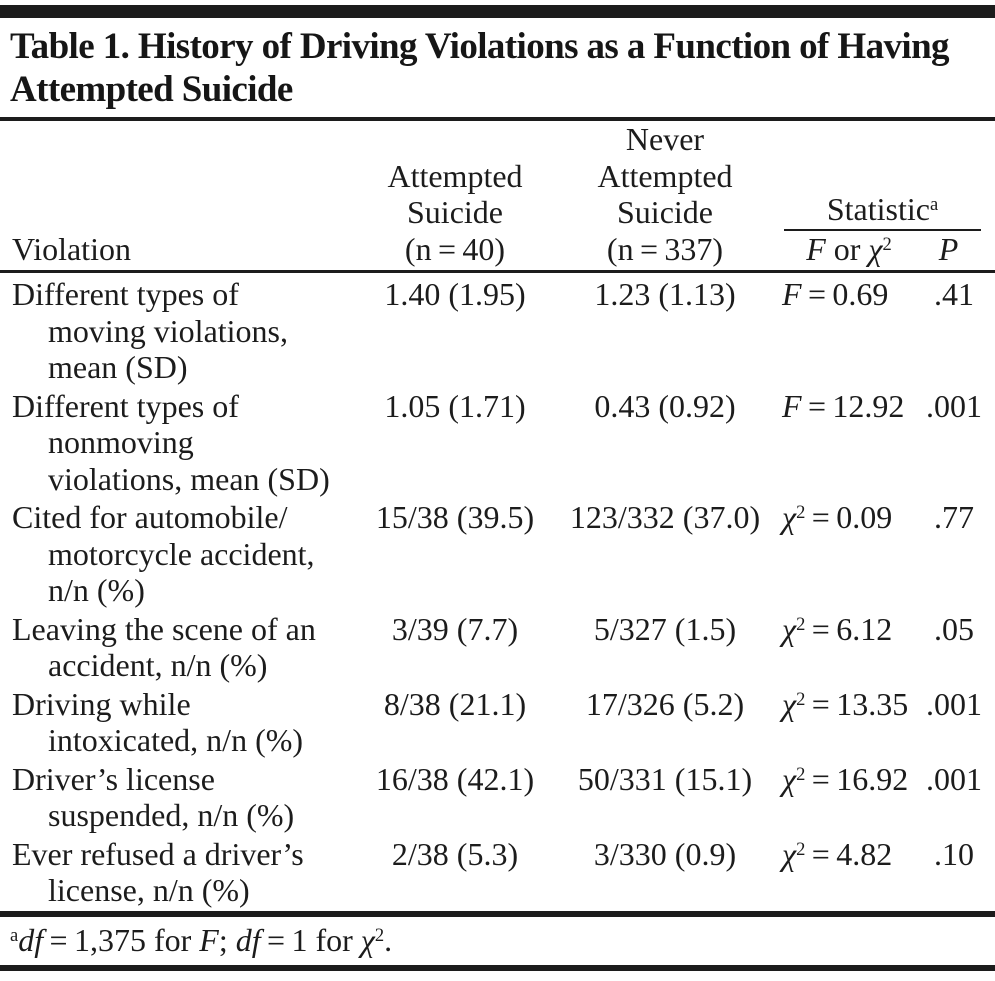 The image size is (995, 981). I want to click on stat-value: = 13.35, so click(857, 703).